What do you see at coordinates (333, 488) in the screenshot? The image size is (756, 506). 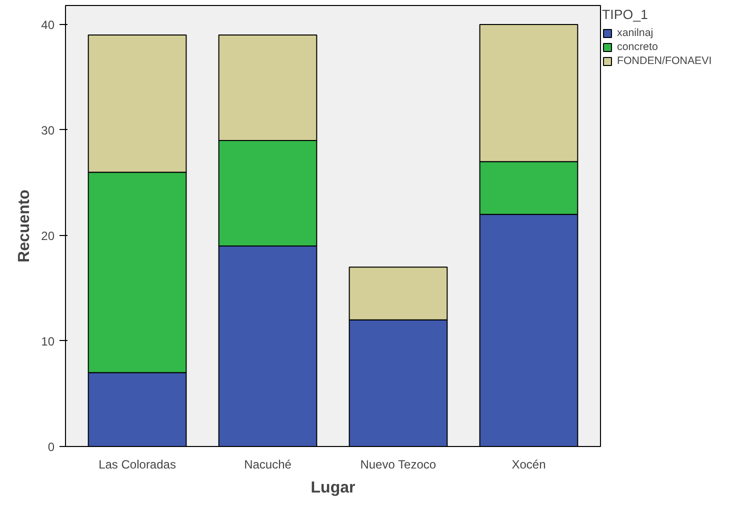 I see `x-axis-title: Lugar` at bounding box center [333, 488].